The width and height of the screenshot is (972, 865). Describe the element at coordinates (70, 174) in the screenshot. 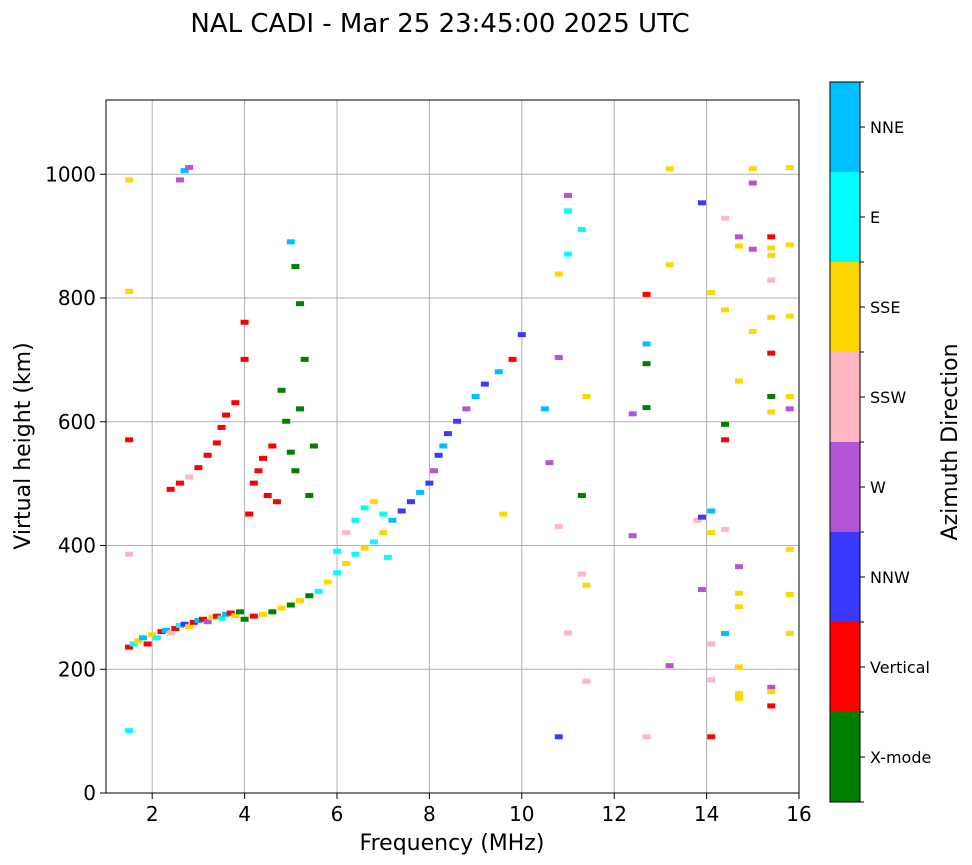

I see `y-tick-label: 1000` at that location.